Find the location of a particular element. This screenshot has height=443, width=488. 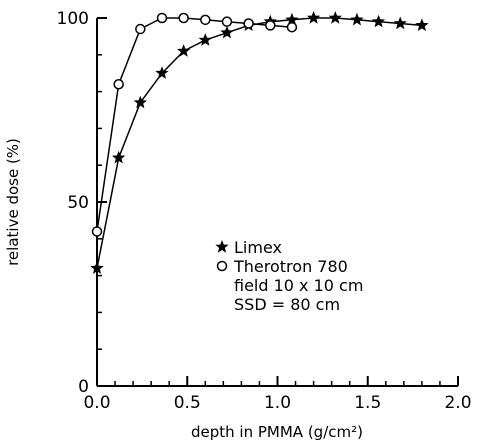

x-tick-label: 0.0 is located at coordinates (96, 403).